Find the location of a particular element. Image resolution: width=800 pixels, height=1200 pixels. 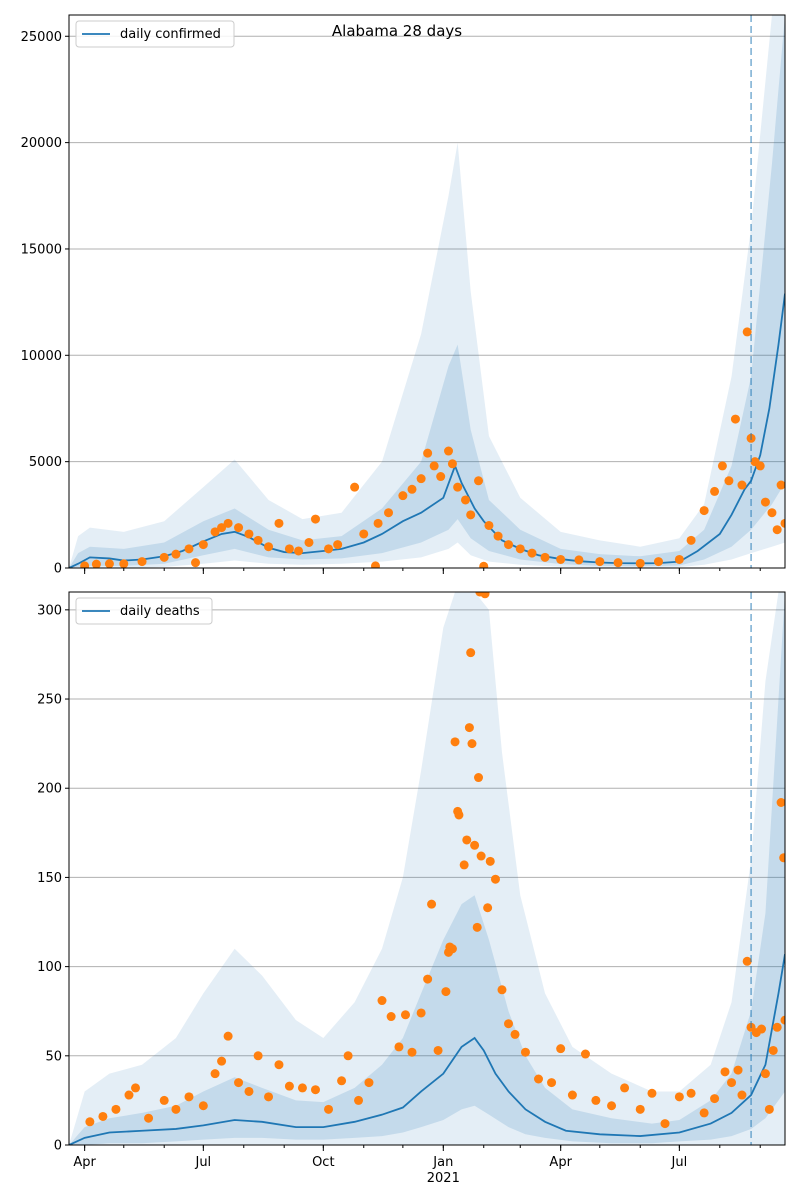

x-tick-label: Oct is located at coordinates (323, 1162).